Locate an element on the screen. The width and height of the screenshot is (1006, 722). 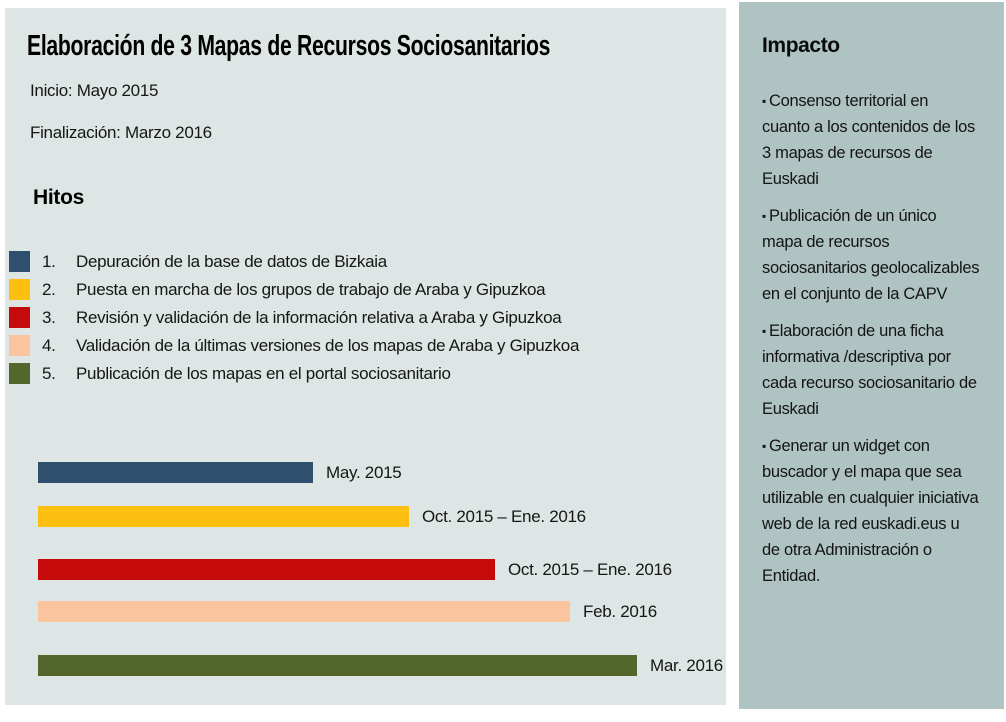
gantt-row-1: May. 2015 is located at coordinates (220, 472).